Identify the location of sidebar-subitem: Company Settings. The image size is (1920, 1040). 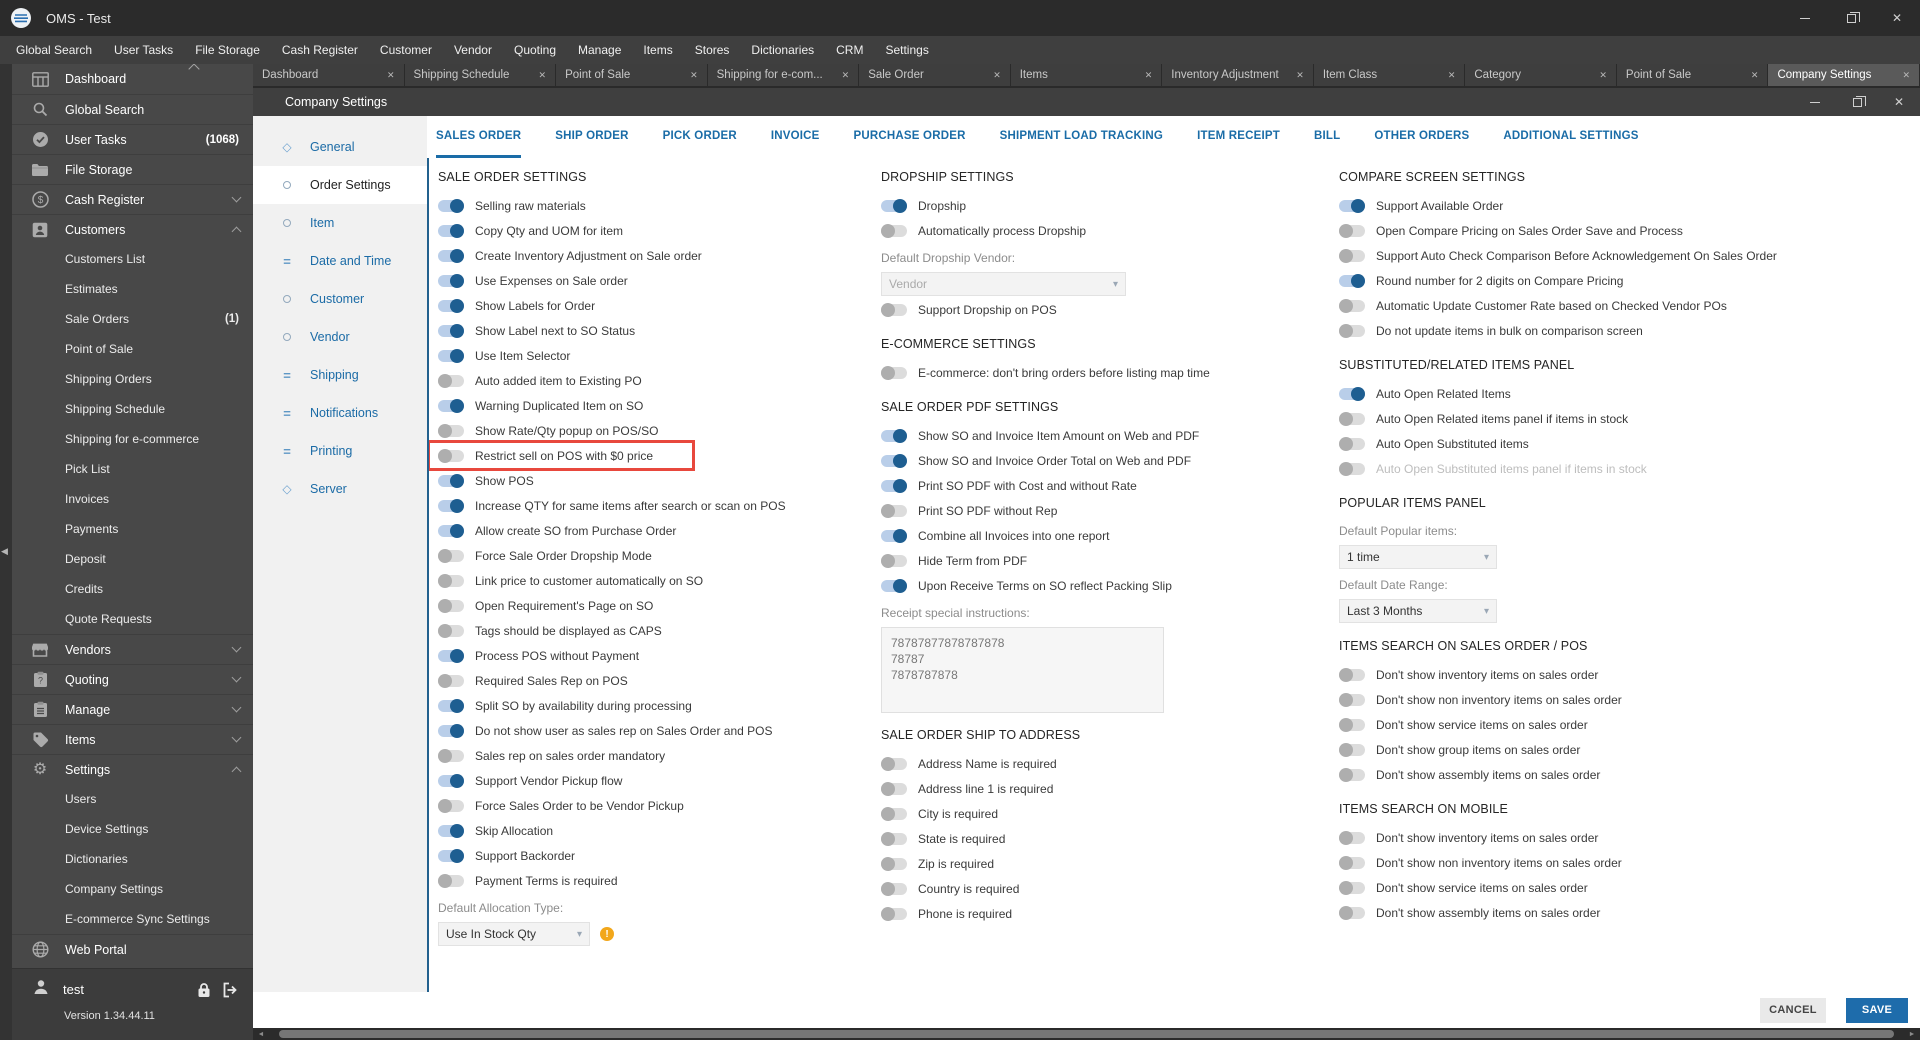
(132, 889).